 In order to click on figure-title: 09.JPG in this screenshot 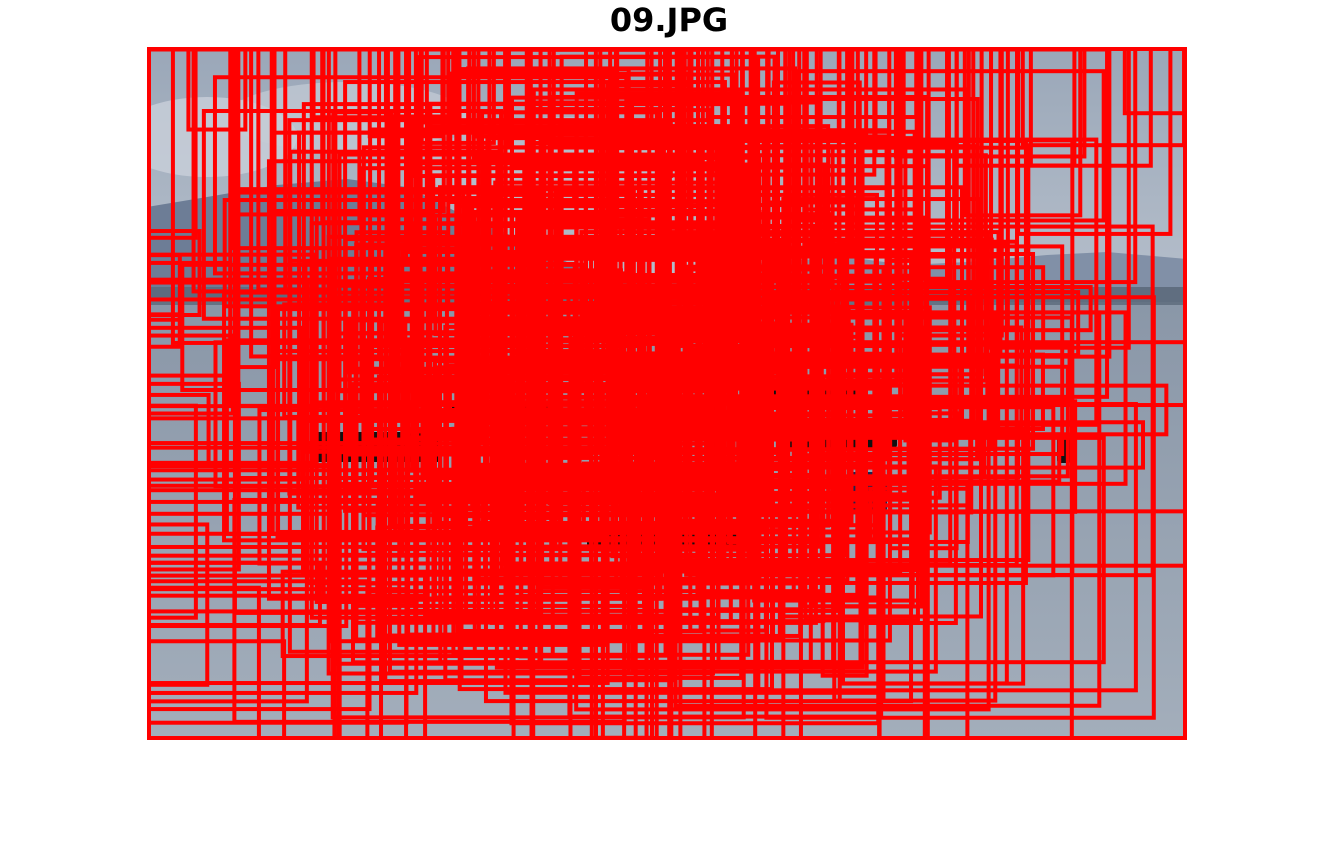, I will do `click(669, 20)`.